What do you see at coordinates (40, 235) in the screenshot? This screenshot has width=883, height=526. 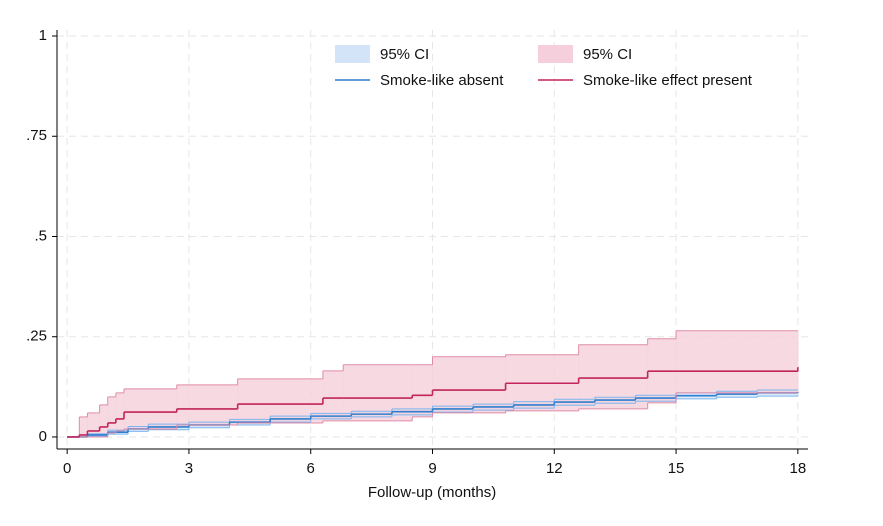 I see `y-tick-label: .5` at bounding box center [40, 235].